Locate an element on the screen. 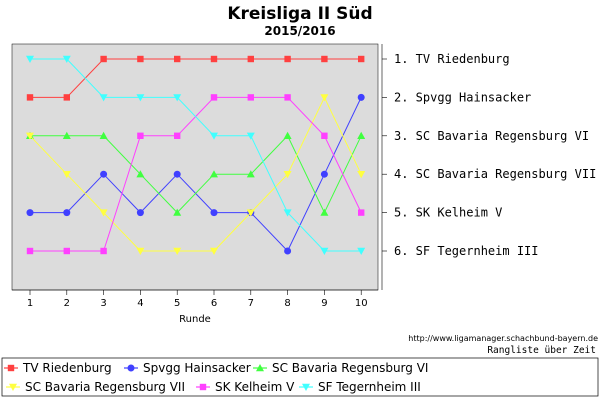 This screenshot has width=600, height=400. chart-subtitle: 2015/2016 is located at coordinates (299, 31).